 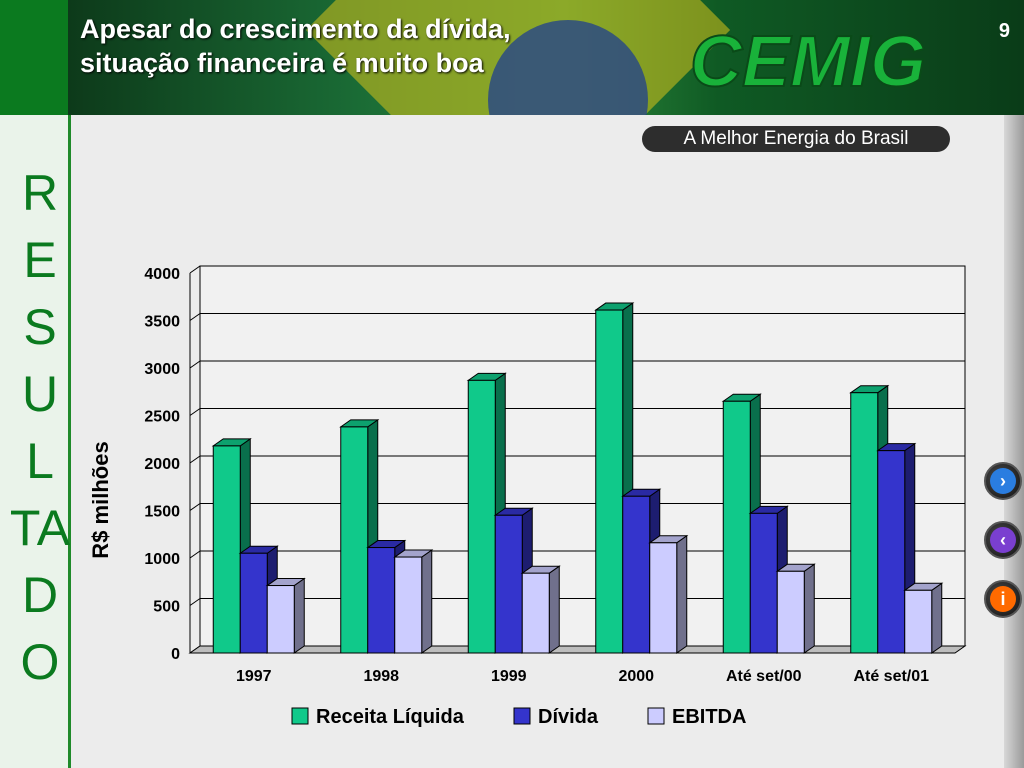 I want to click on y-tick-label: 500, so click(x=166, y=607).